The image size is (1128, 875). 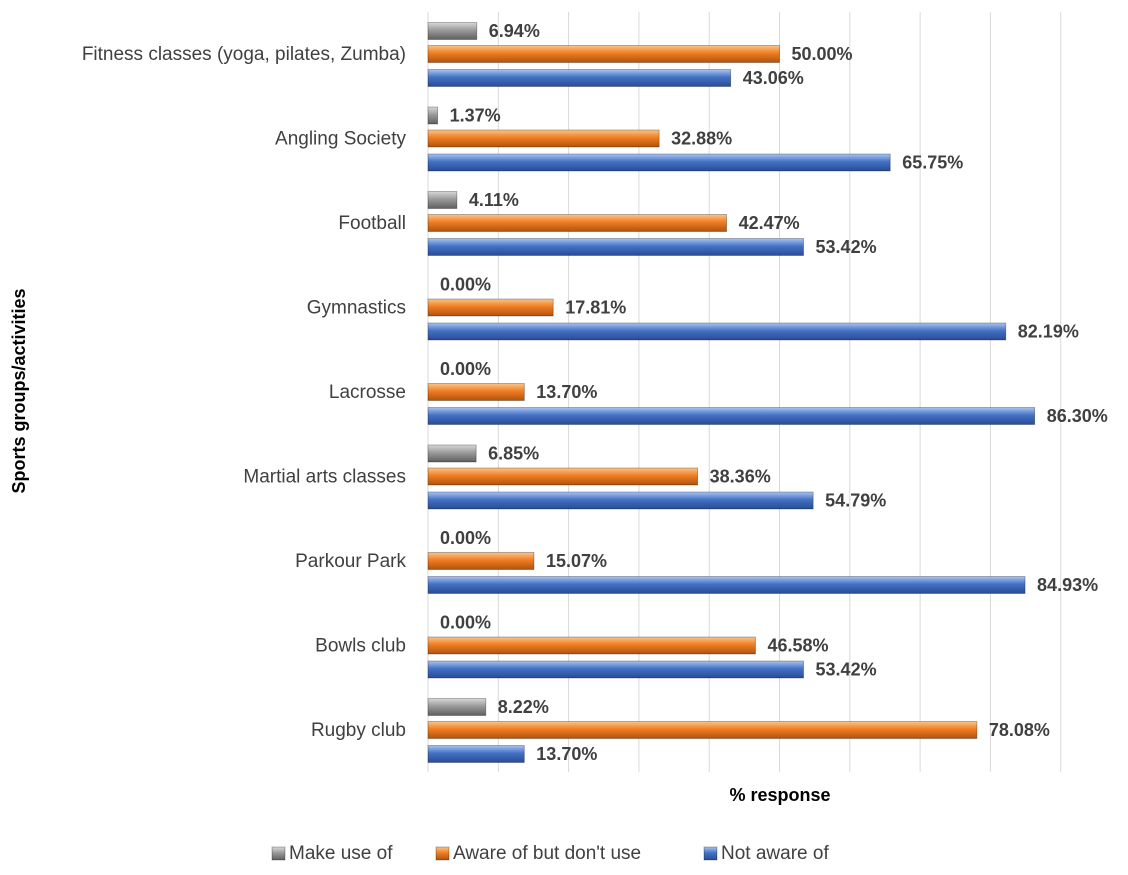 I want to click on data-label: 6.94%, so click(x=514, y=31).